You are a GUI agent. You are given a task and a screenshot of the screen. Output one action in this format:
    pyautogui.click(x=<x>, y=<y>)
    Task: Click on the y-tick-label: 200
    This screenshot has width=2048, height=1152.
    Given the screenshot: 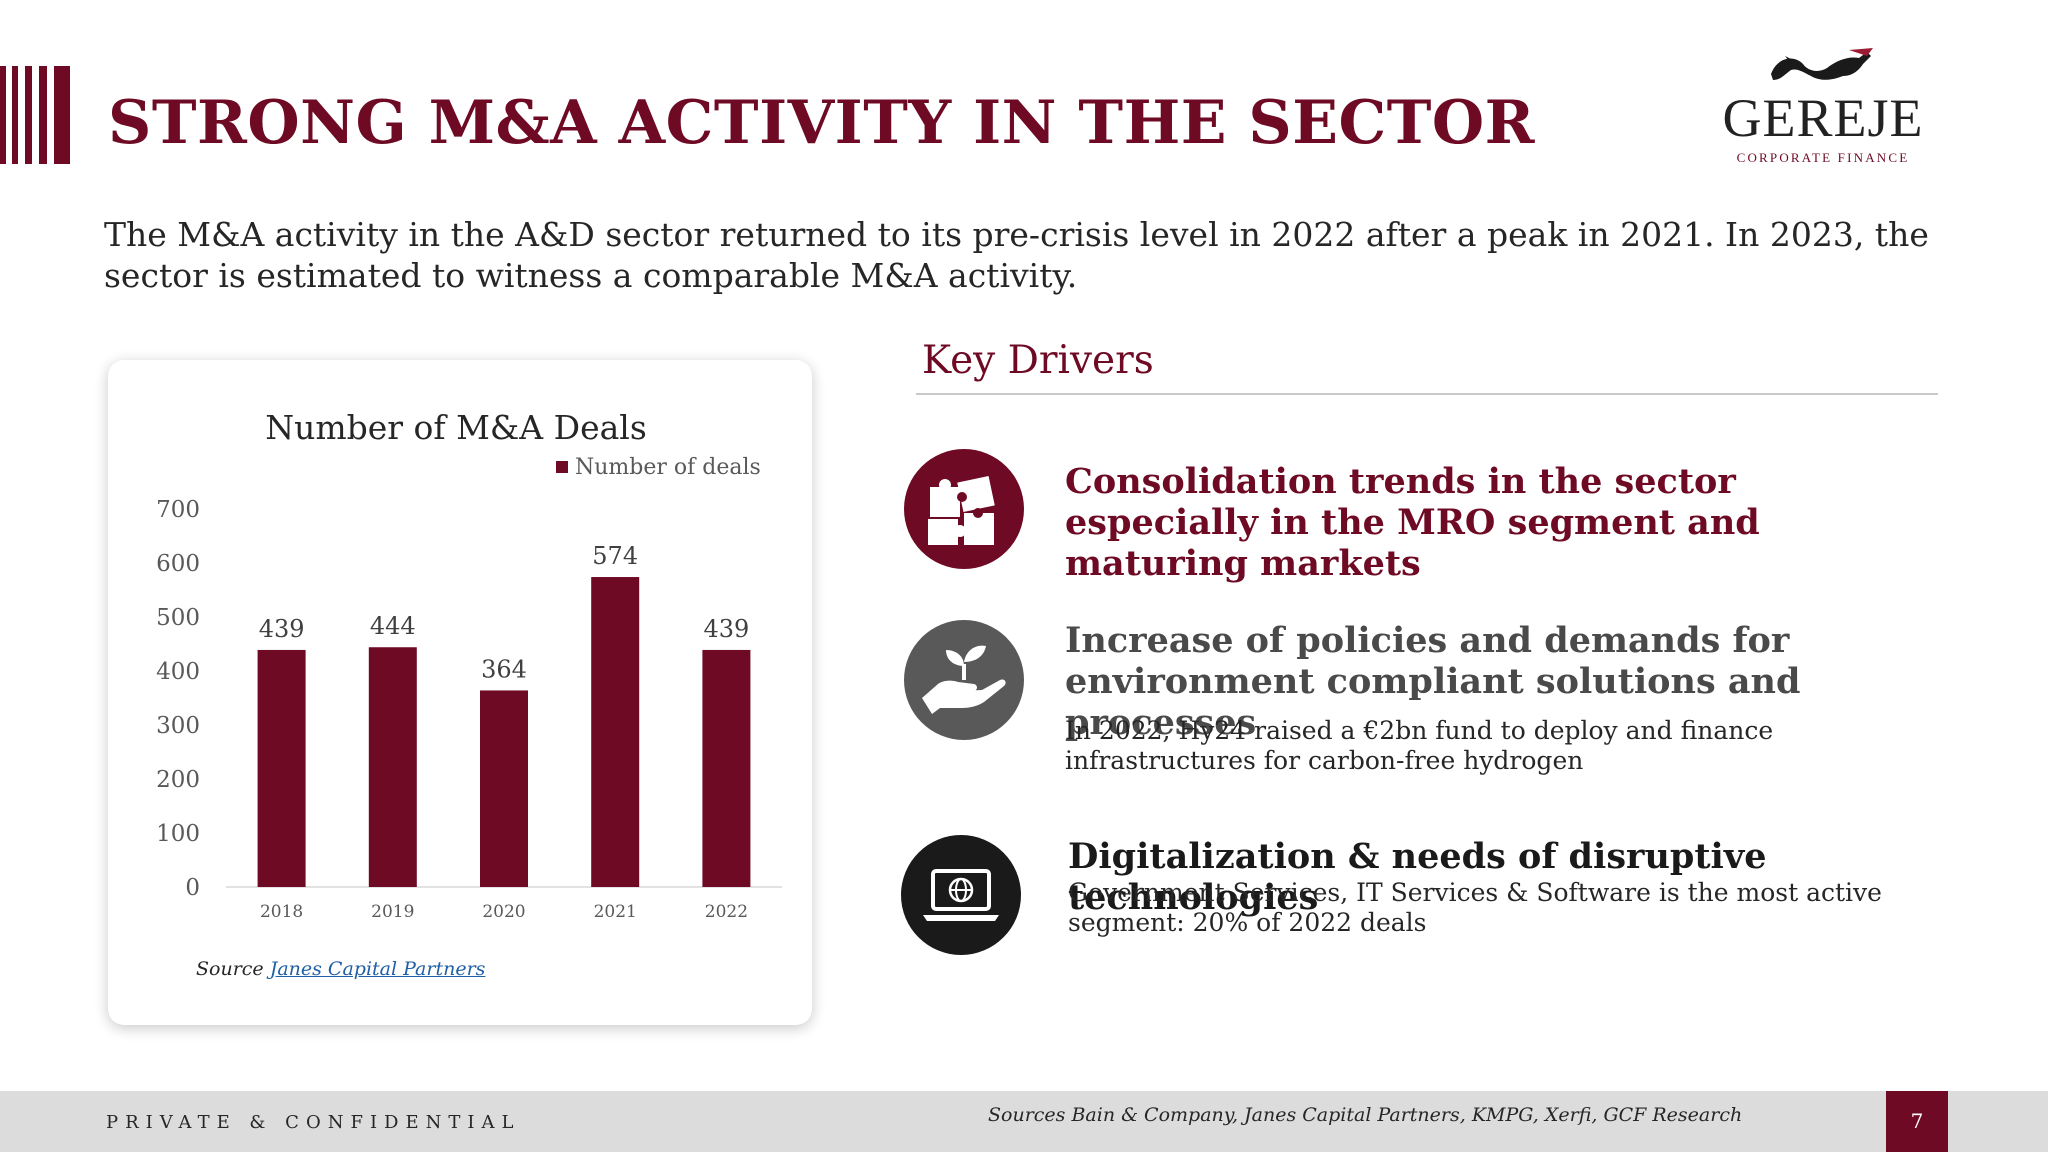 What is the action you would take?
    pyautogui.click(x=178, y=780)
    